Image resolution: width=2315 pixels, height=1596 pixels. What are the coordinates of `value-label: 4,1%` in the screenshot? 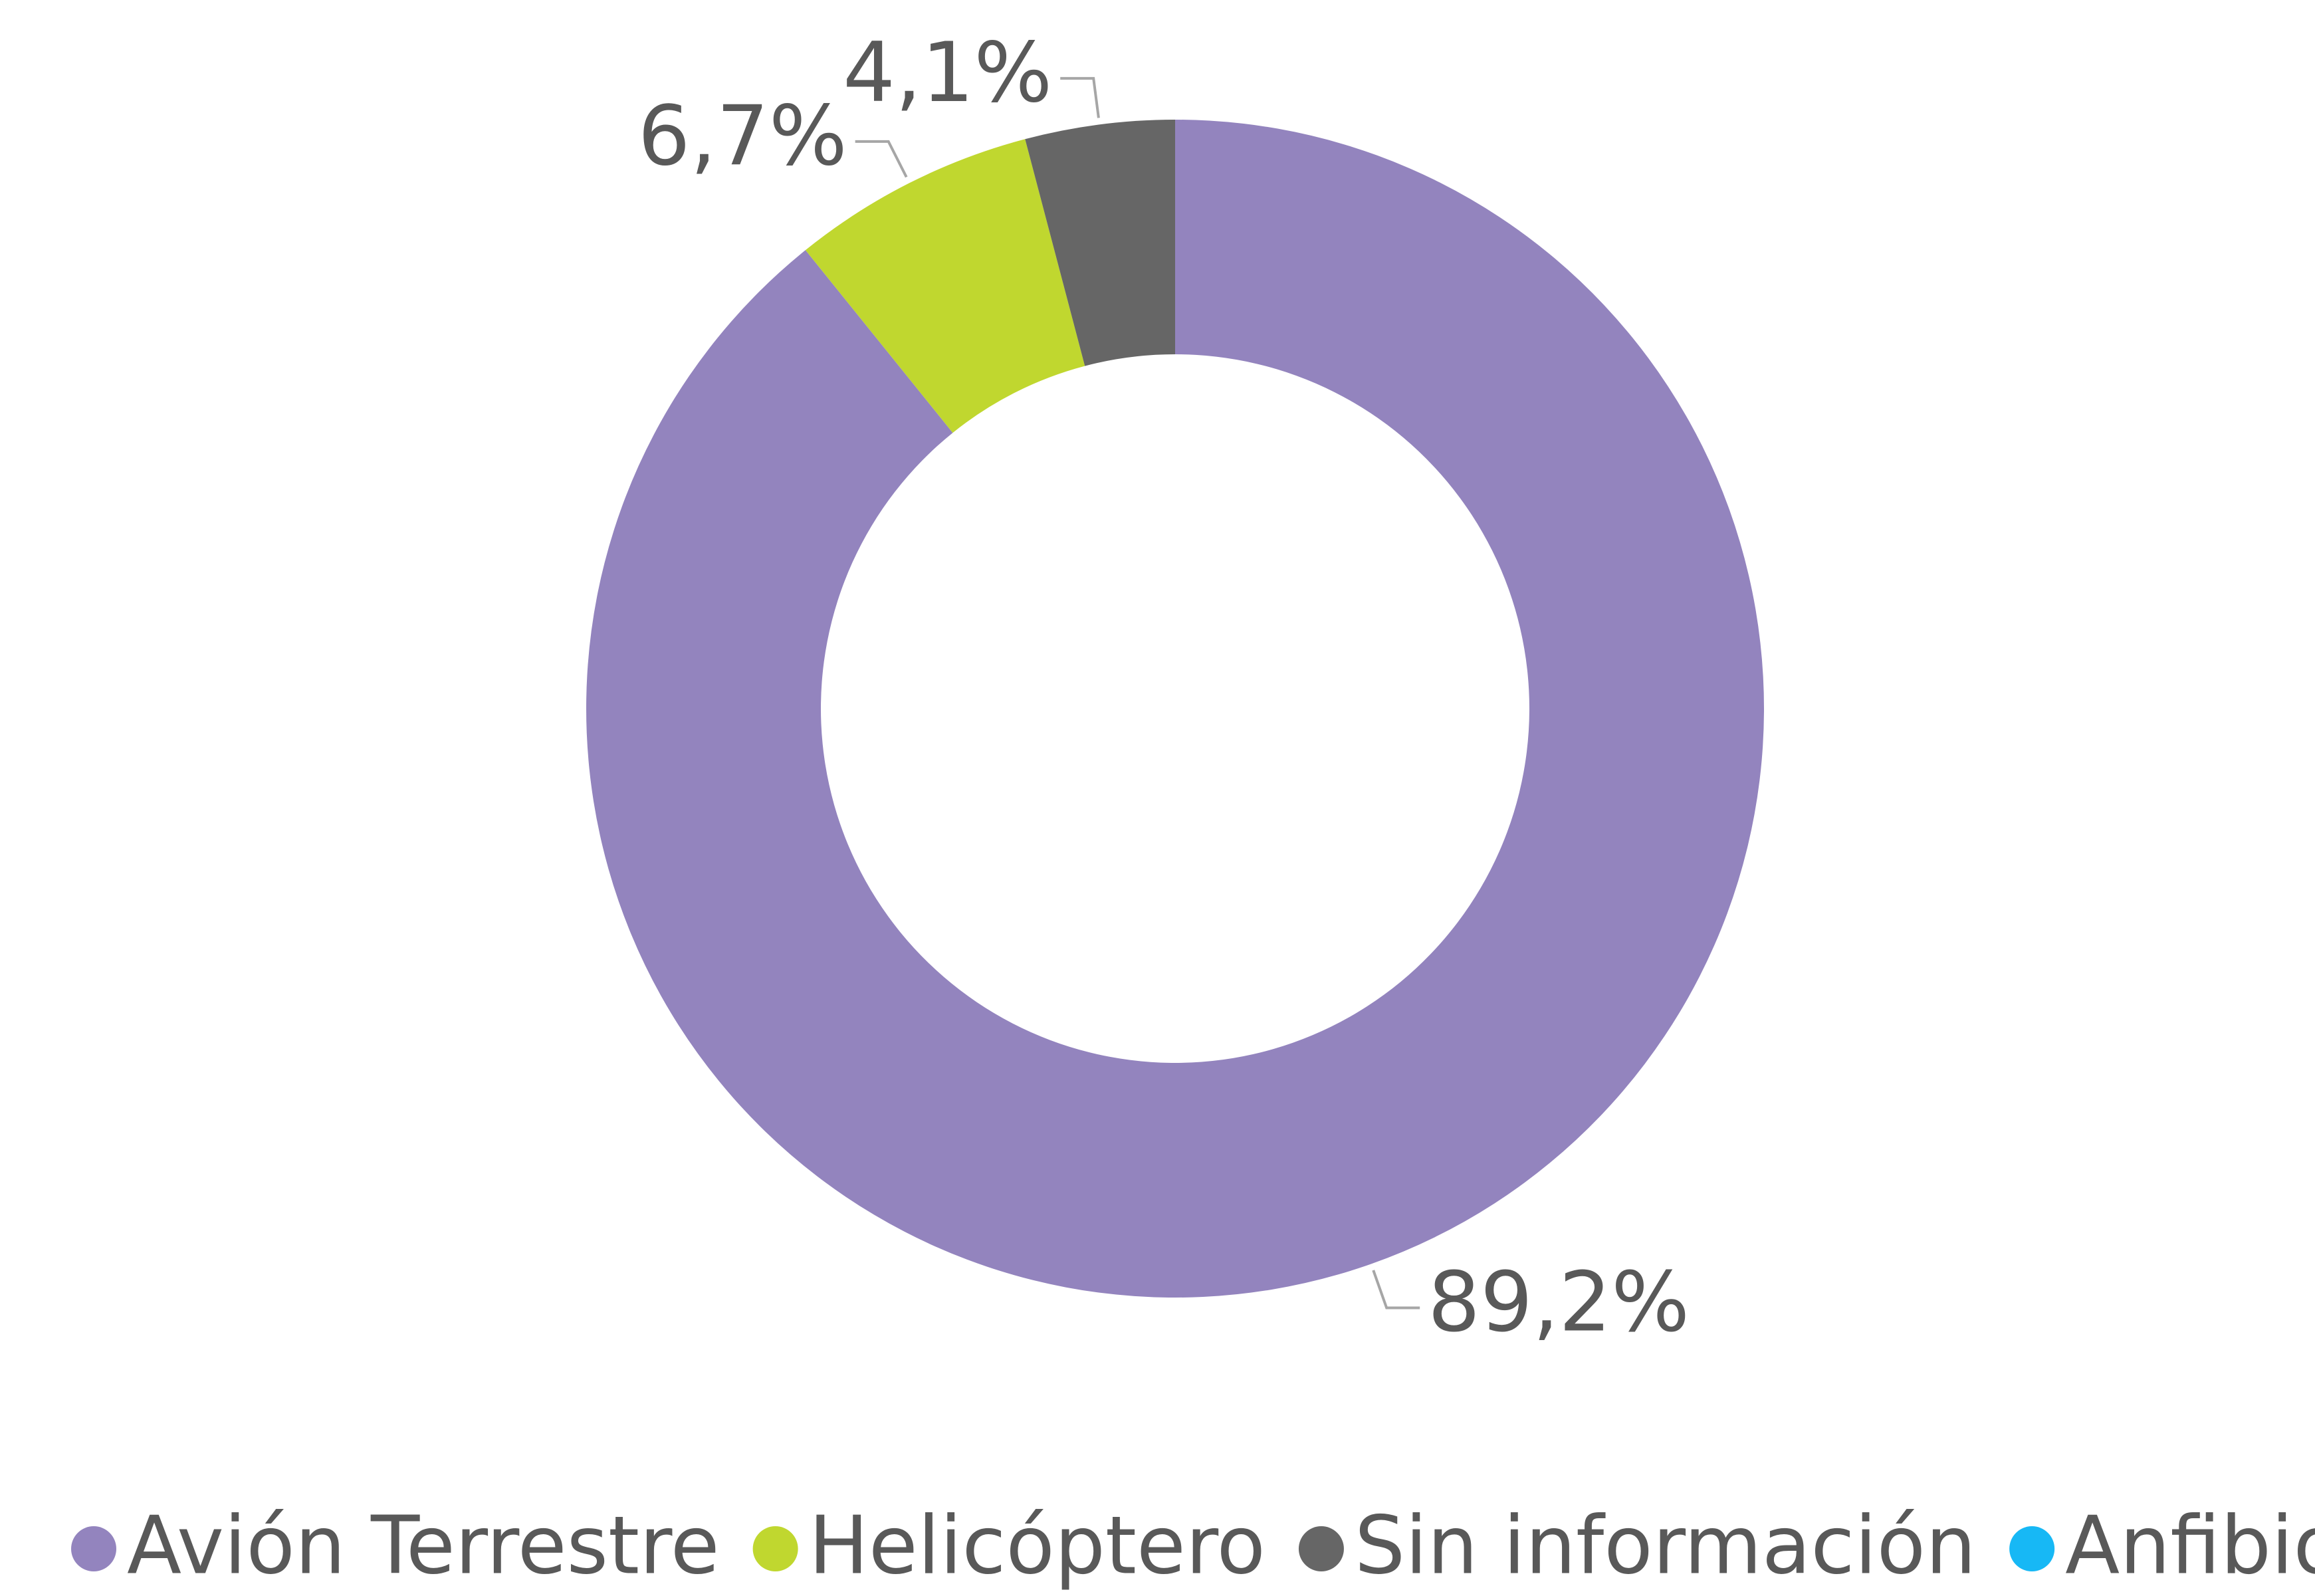 It's located at (948, 73).